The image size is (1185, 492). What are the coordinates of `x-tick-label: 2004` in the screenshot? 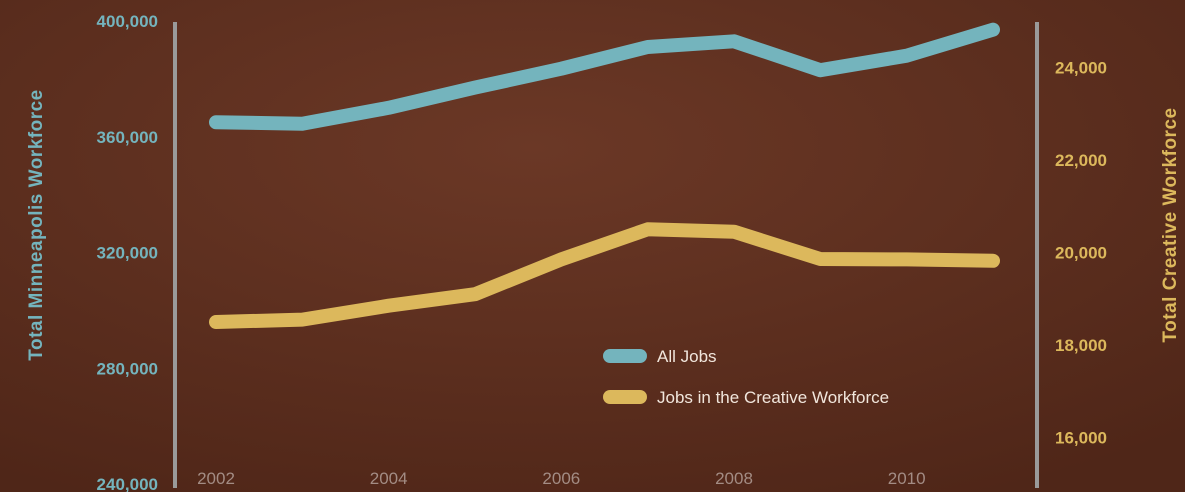 It's located at (389, 478).